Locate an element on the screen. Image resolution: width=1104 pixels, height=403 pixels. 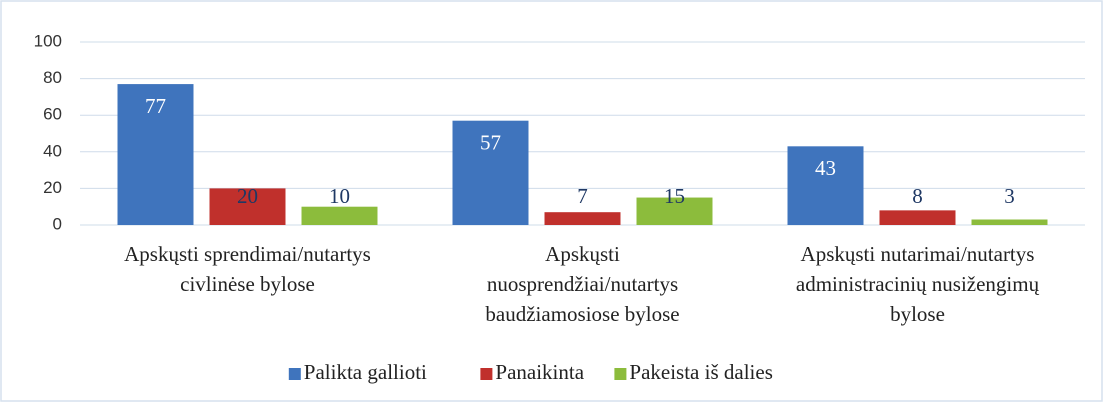
data-label: 8 is located at coordinates (917, 196).